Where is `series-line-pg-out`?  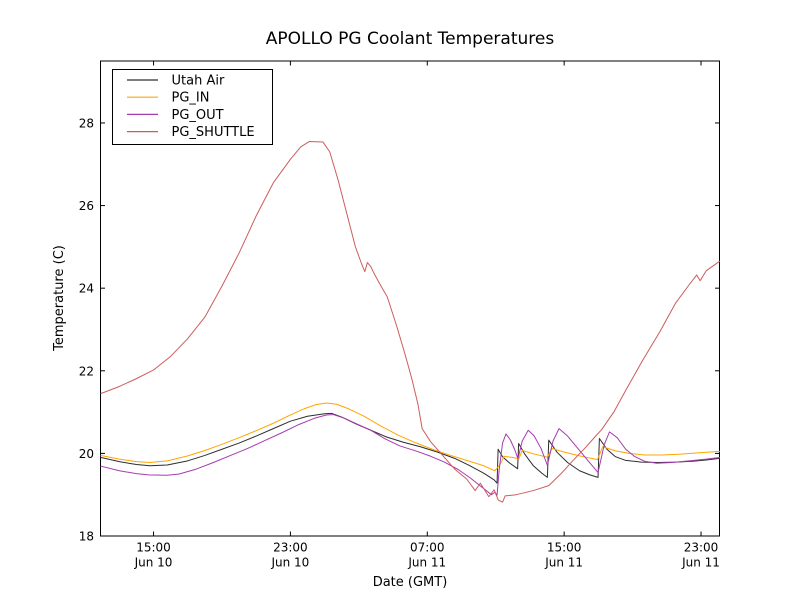
series-line-pg-out is located at coordinates (410, 455).